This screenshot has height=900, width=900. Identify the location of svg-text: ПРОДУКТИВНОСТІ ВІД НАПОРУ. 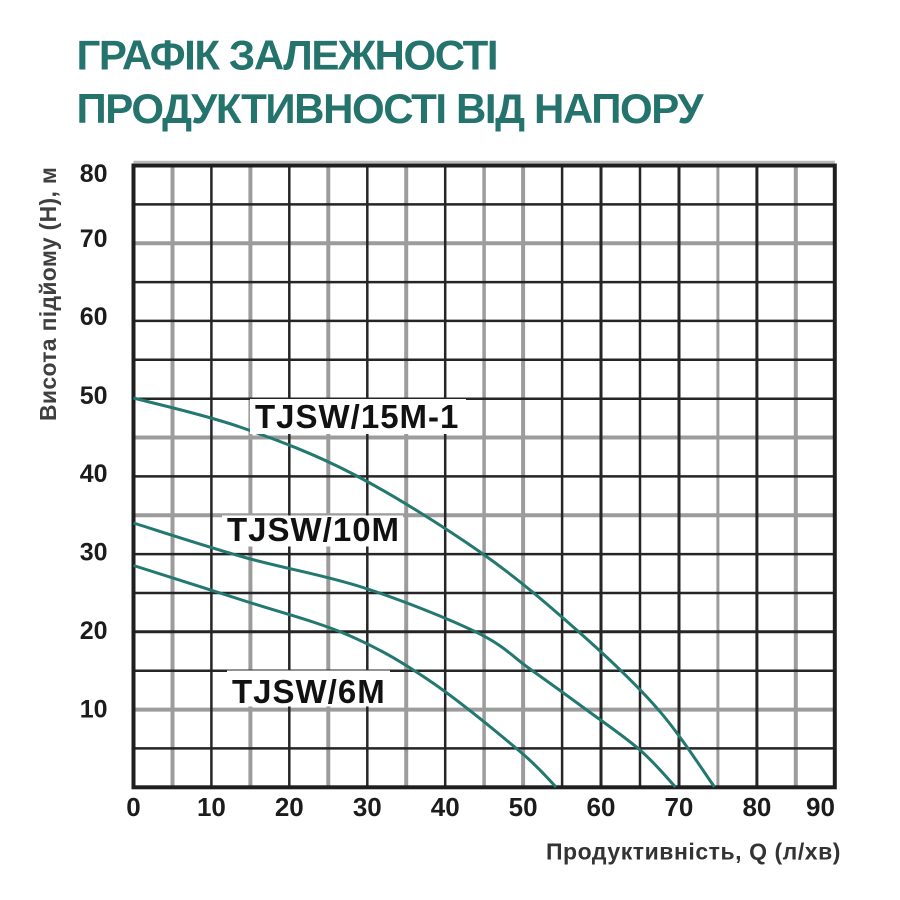
(391, 108).